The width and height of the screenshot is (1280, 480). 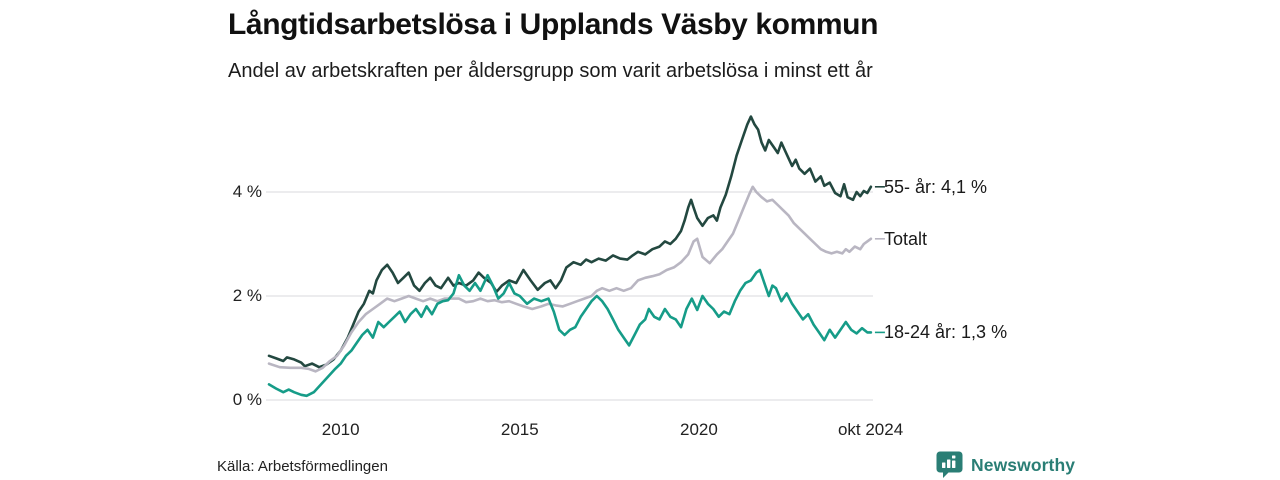 What do you see at coordinates (906, 238) in the screenshot?
I see `series-end-label-totalt: Totalt` at bounding box center [906, 238].